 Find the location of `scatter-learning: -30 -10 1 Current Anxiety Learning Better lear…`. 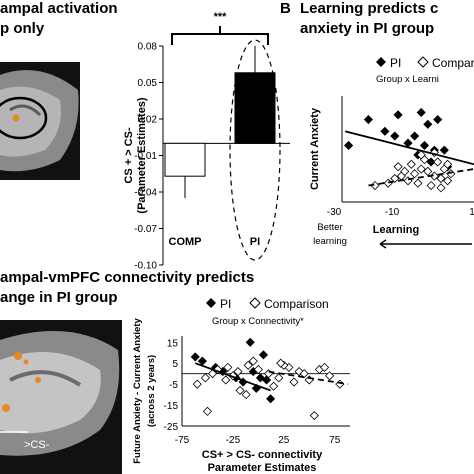

scatter-learning: -30 -10 1 Current Anxiety Learning Better lear… is located at coordinates (391, 152).